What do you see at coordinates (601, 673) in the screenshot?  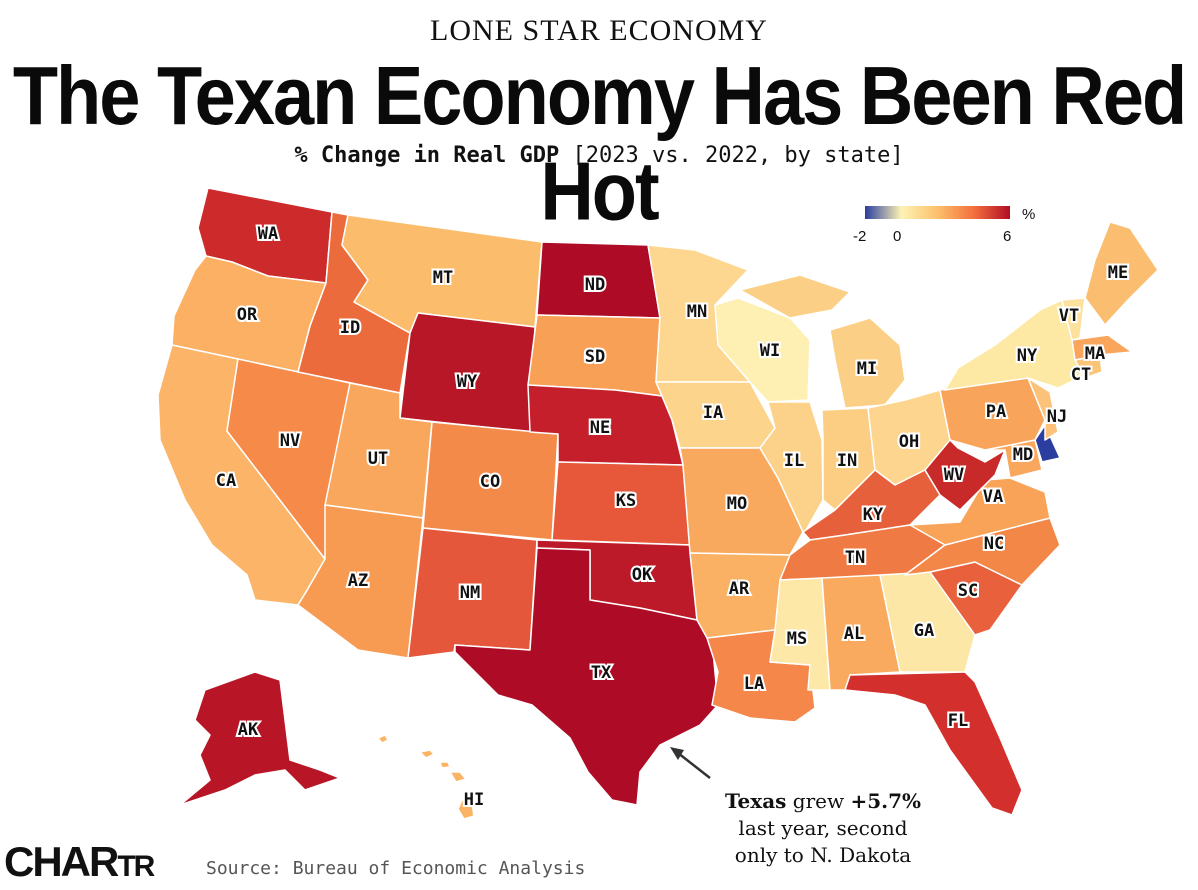 I see `state-label-TX: TX` at bounding box center [601, 673].